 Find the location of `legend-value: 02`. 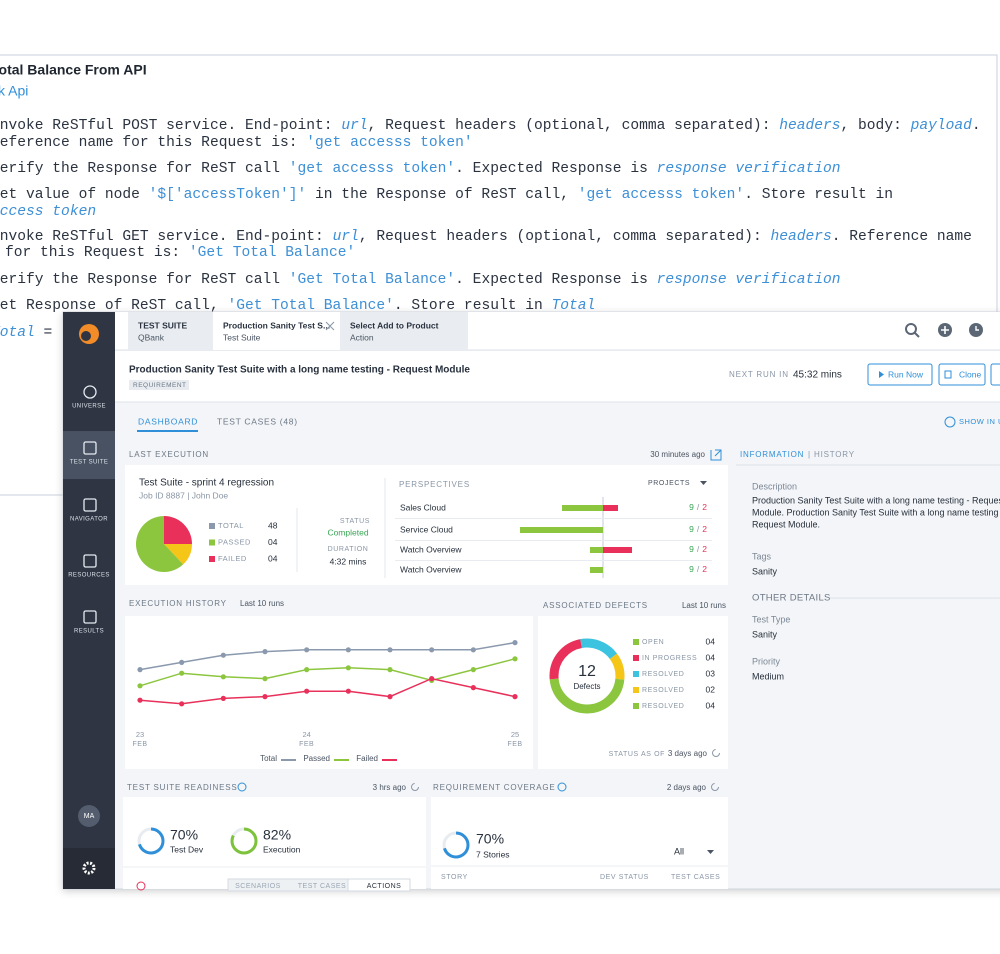

legend-value: 02 is located at coordinates (711, 689).